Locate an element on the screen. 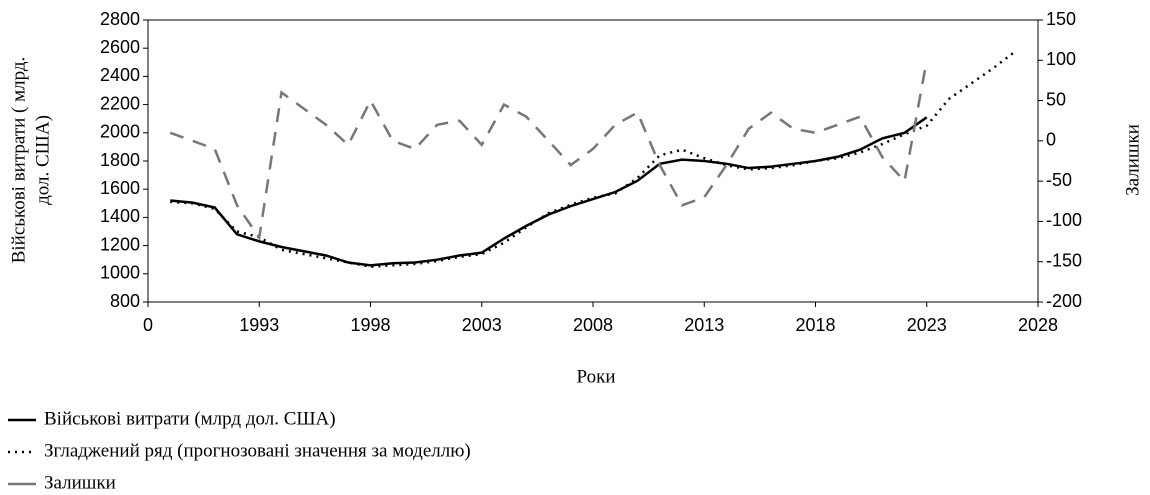  y-tick-label: 2000 is located at coordinates (120, 132).